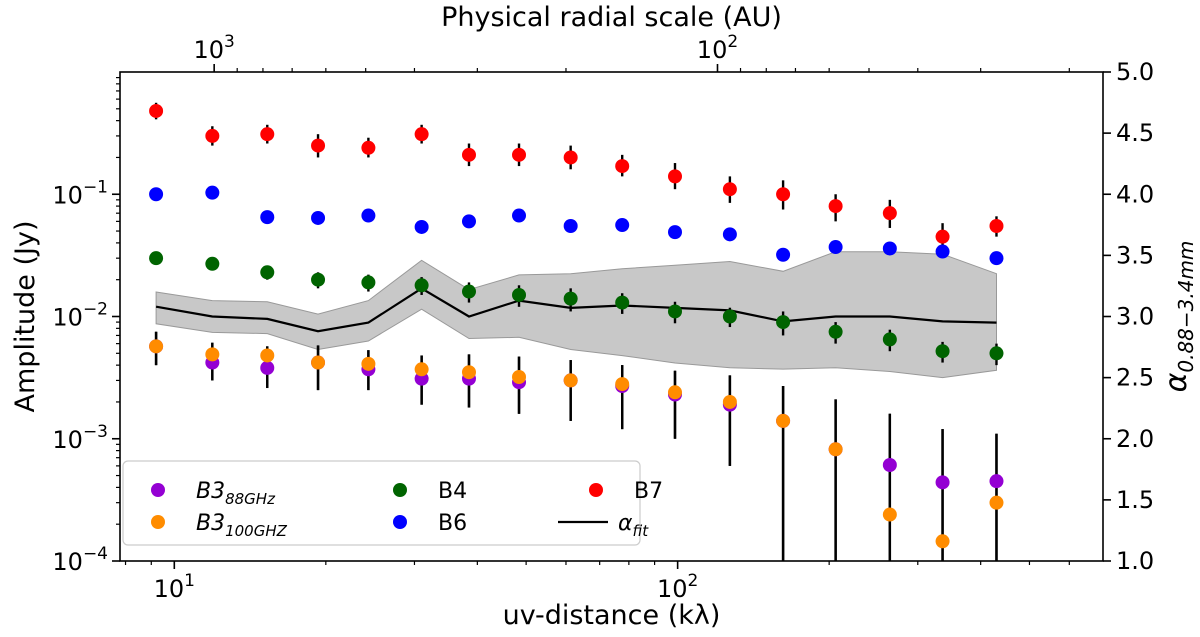 This screenshot has height=637, width=1200. I want to click on y-tick-label: 10⁻², so click(80, 316).